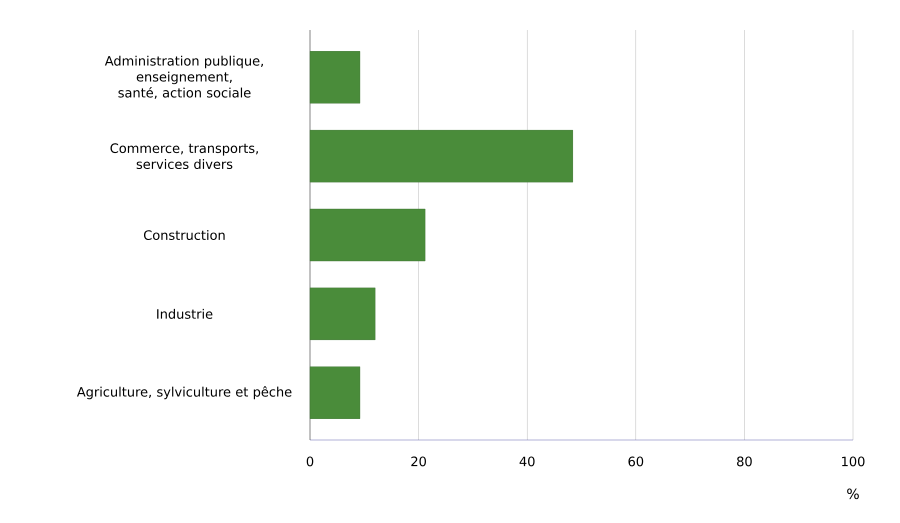 The width and height of the screenshot is (900, 523). What do you see at coordinates (184, 235) in the screenshot?
I see `y-tick-label: Construction` at bounding box center [184, 235].